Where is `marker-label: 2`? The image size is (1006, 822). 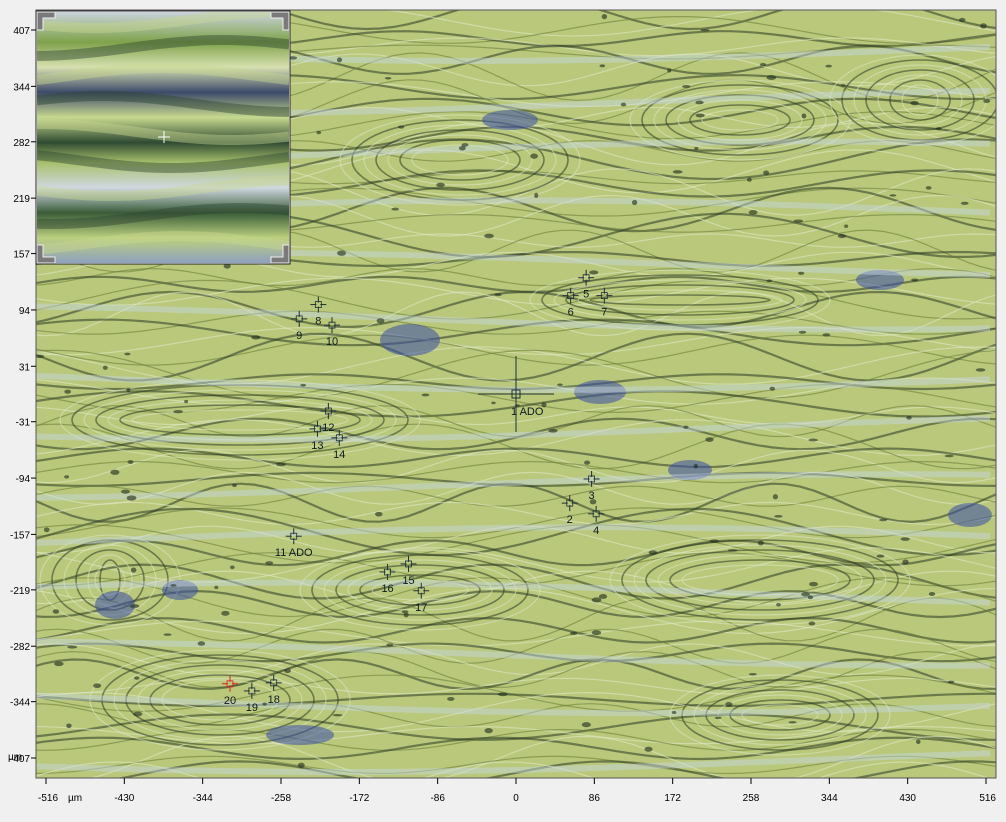 marker-label: 2 is located at coordinates (570, 520).